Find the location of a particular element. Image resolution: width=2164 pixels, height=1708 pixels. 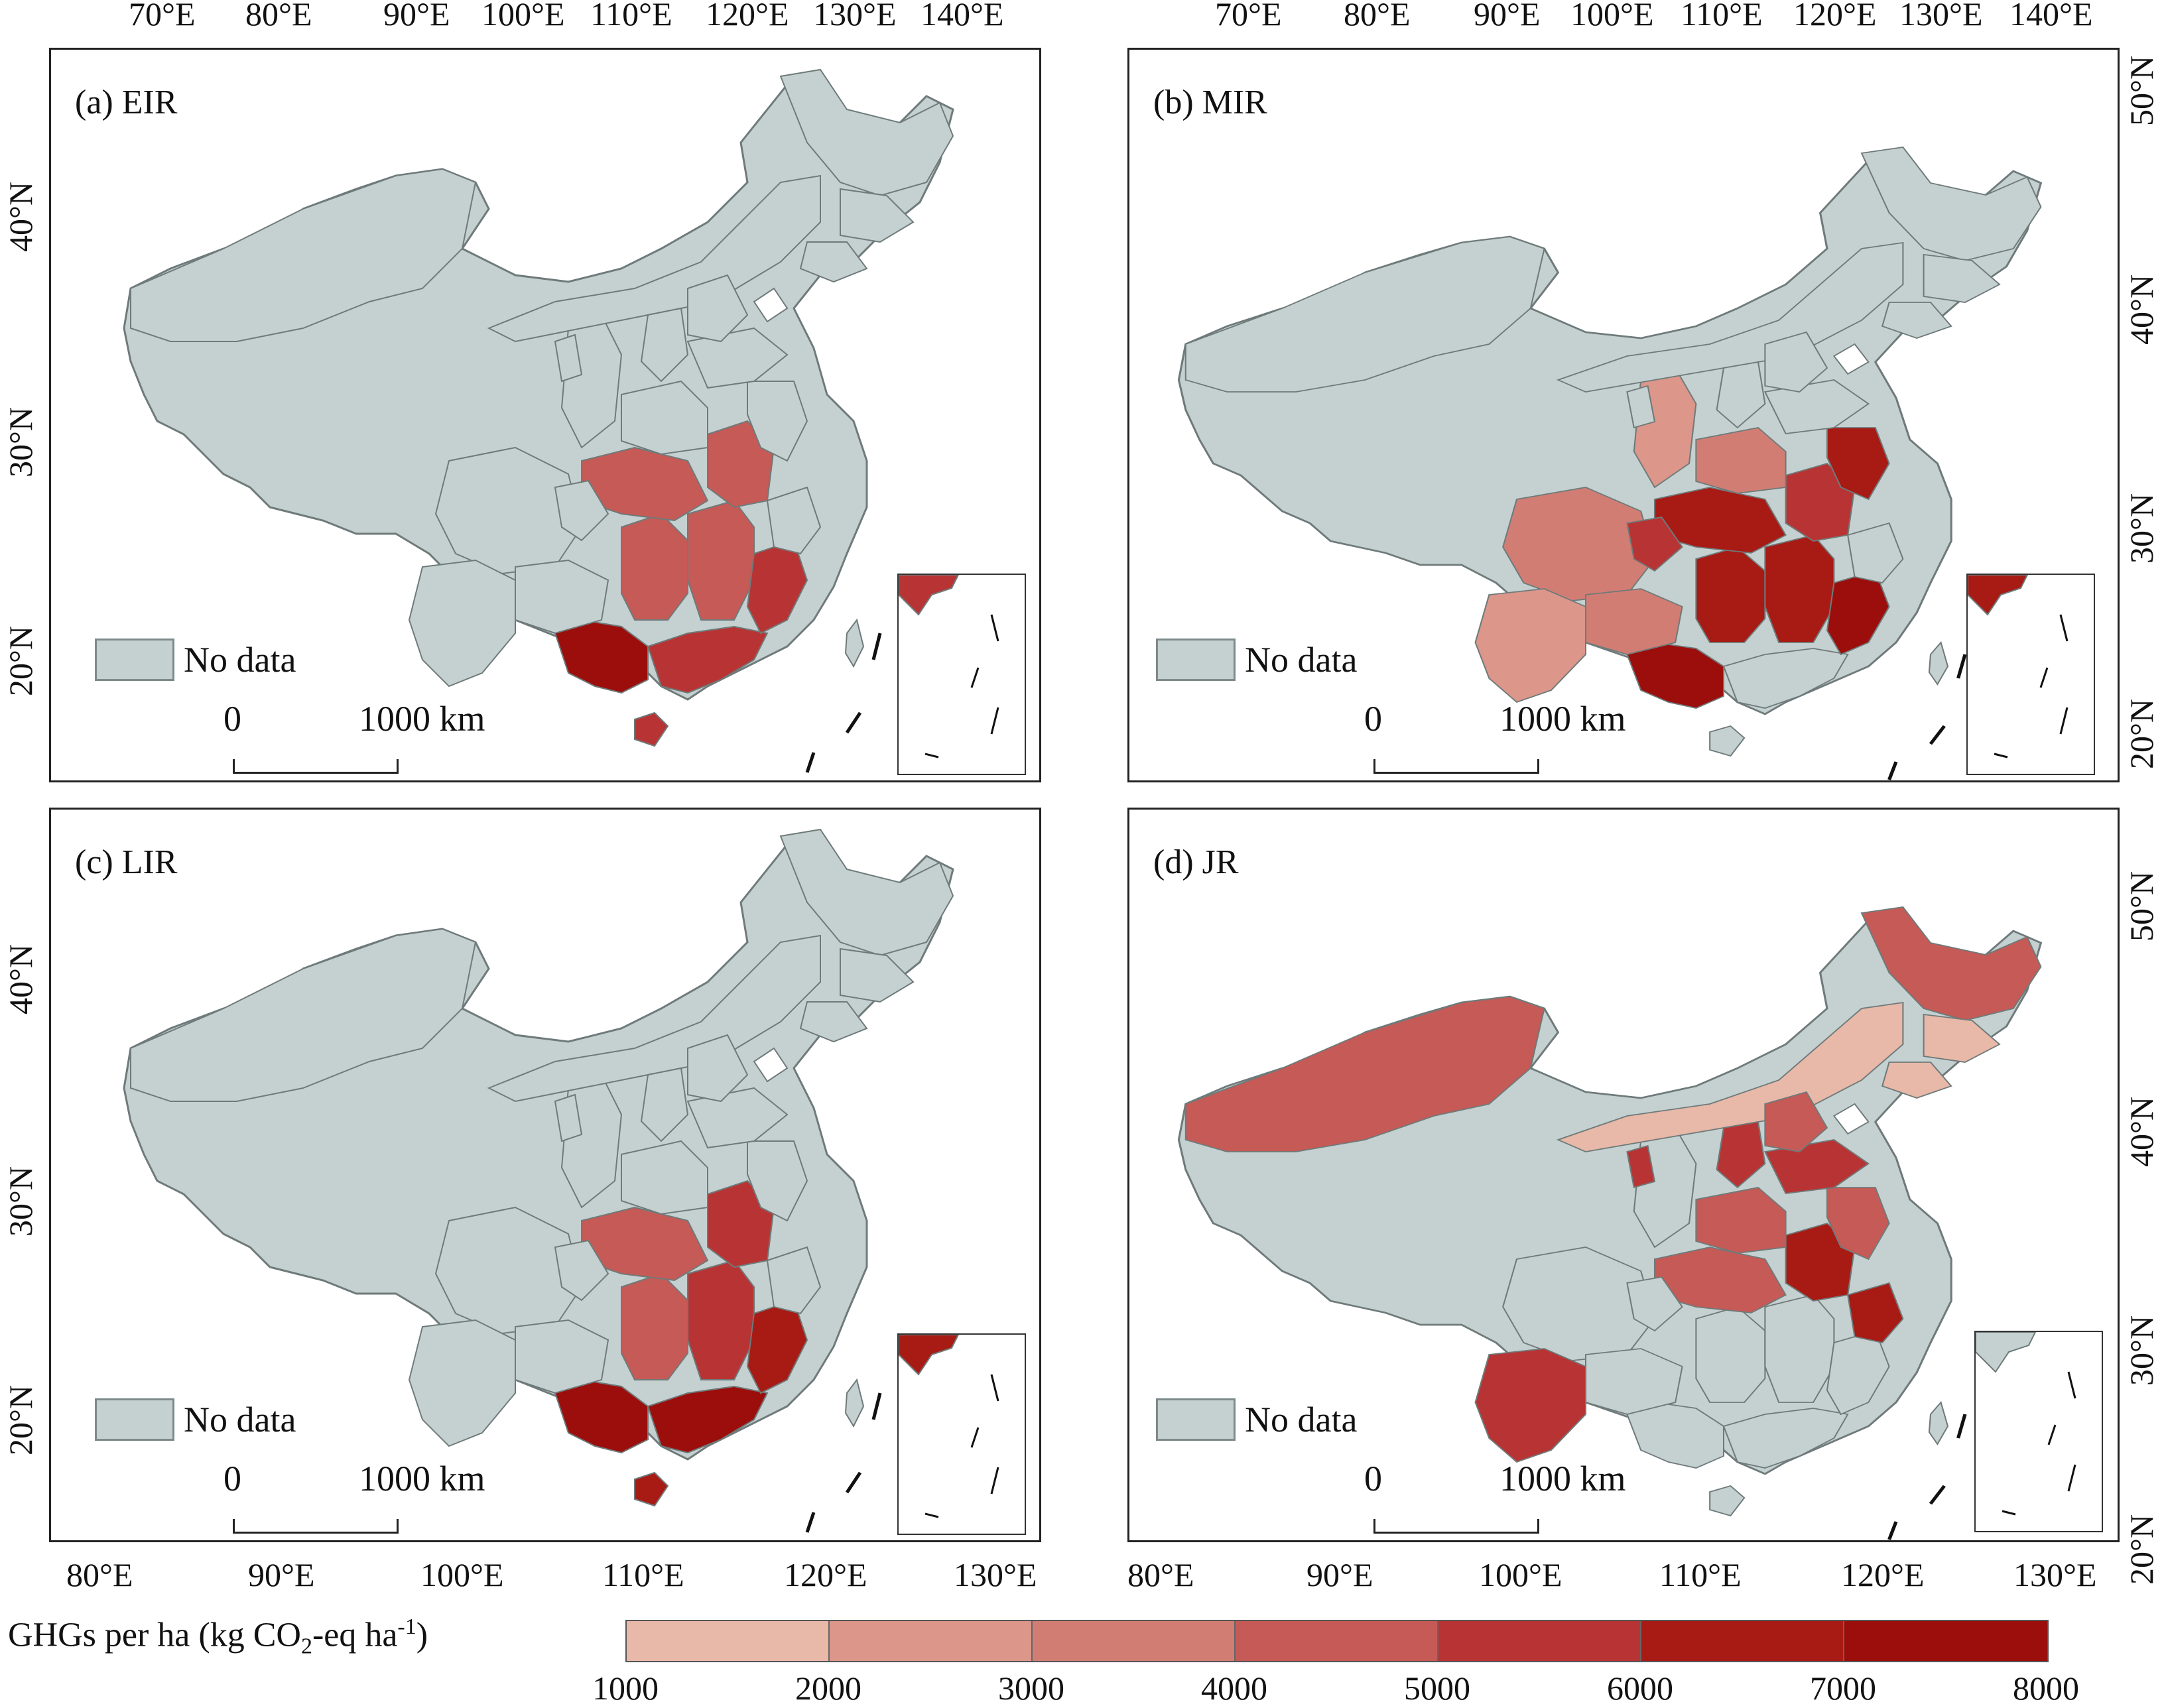

map-mir is located at coordinates (1610, 463).